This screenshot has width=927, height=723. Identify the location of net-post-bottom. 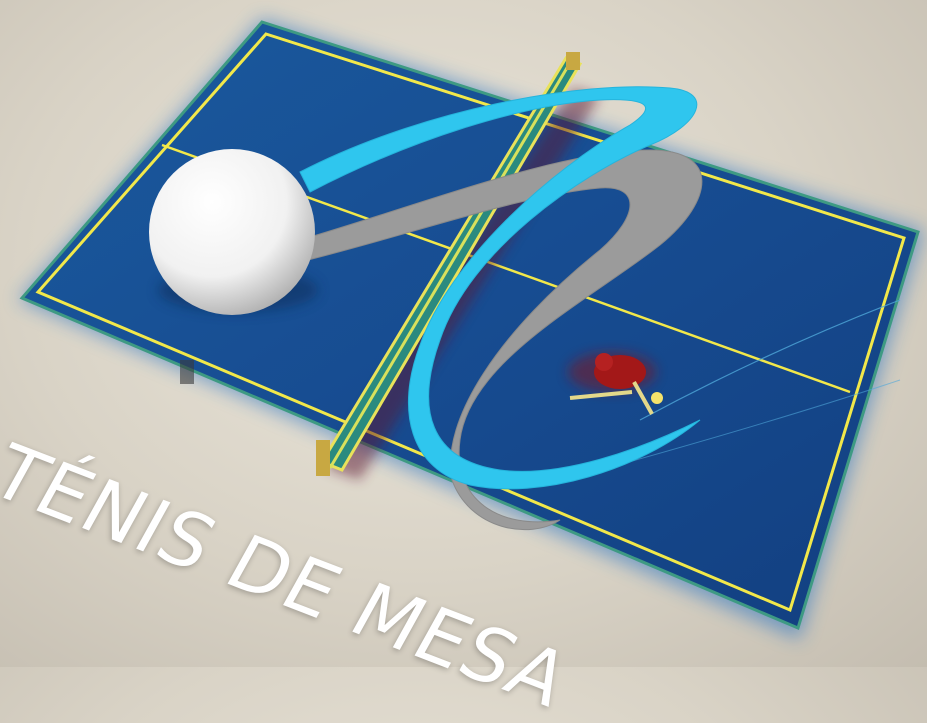
(323, 458).